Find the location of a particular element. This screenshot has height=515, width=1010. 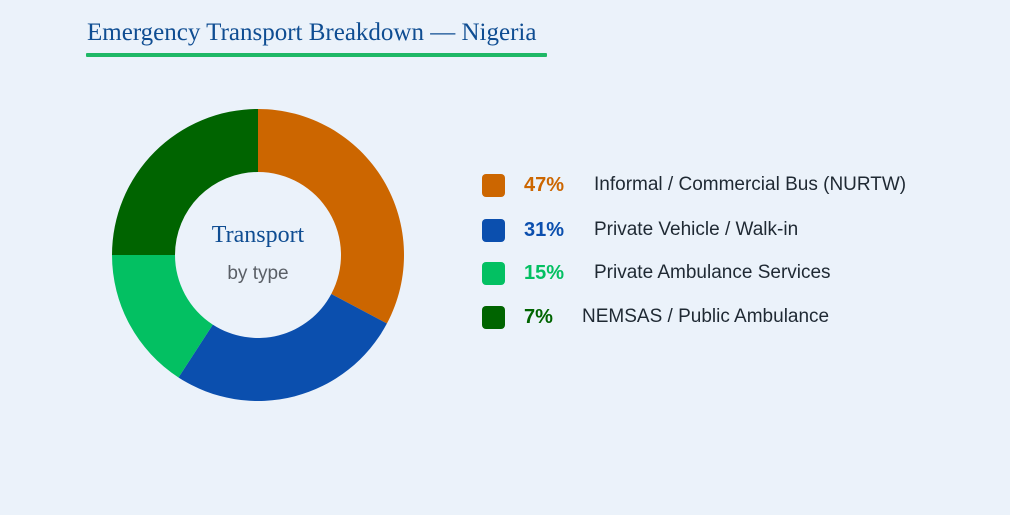

legend-percent: 15% is located at coordinates (544, 272).